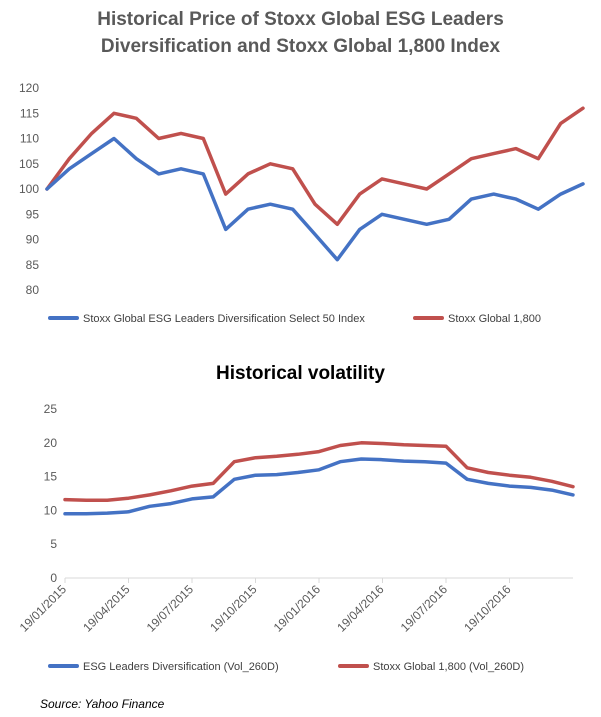  I want to click on y-tick-label: 110, so click(29, 139).